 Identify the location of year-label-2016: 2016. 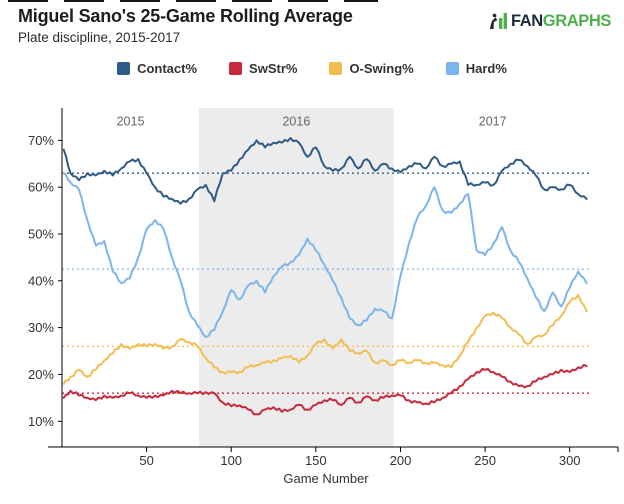
(296, 122).